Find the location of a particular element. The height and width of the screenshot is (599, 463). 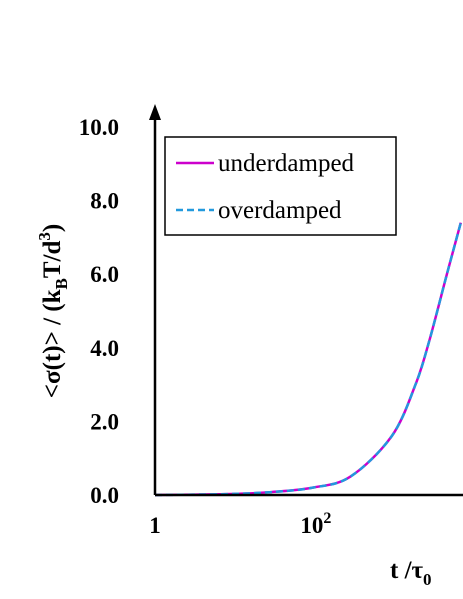

x-tick-label: 1 is located at coordinates (155, 525).